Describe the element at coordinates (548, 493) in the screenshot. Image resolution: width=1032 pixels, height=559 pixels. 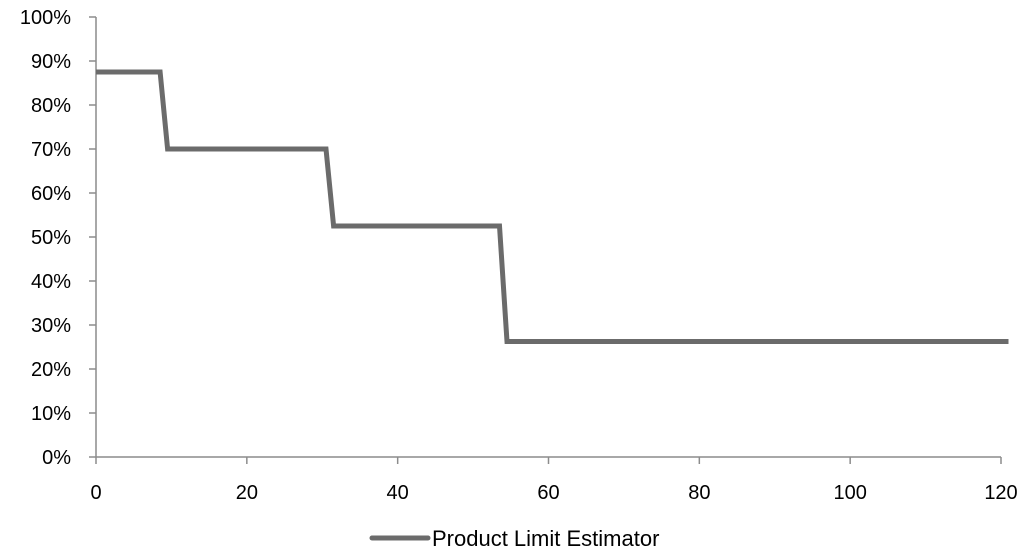
I see `x-tick-label: 60` at that location.